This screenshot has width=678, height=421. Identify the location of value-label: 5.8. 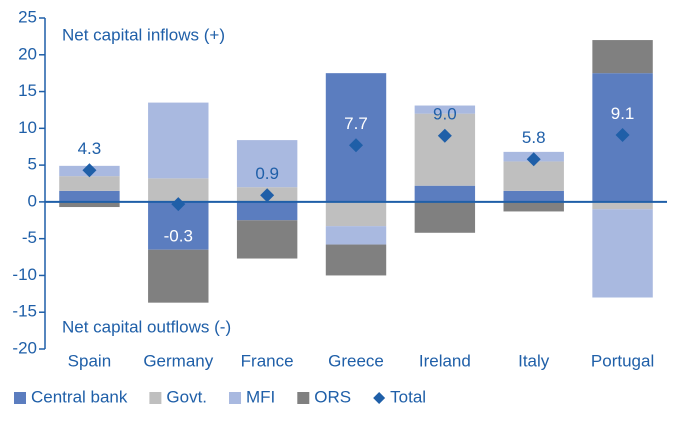
(534, 137).